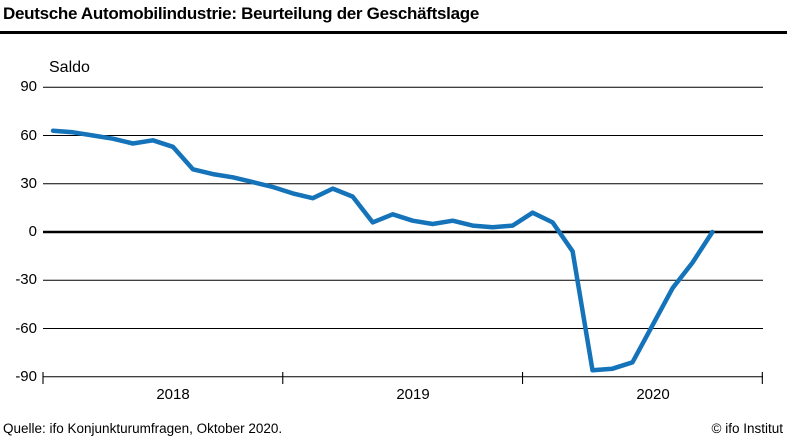 The image size is (787, 443). Describe the element at coordinates (653, 394) in the screenshot. I see `x-axis-year-label: 2020` at that location.